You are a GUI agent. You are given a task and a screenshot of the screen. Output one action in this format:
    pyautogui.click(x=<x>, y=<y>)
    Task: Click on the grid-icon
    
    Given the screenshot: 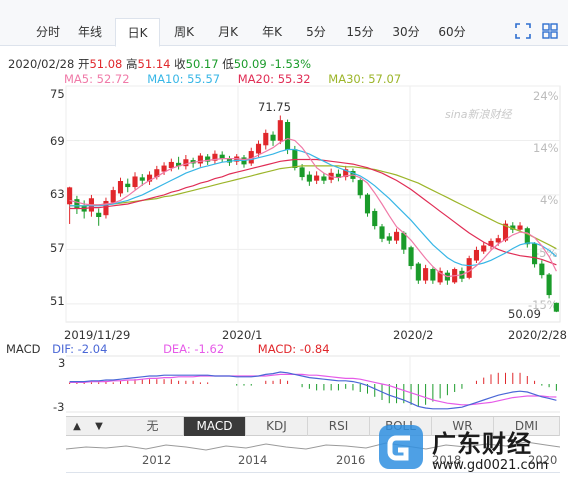 What is the action you would take?
    pyautogui.click(x=550, y=31)
    